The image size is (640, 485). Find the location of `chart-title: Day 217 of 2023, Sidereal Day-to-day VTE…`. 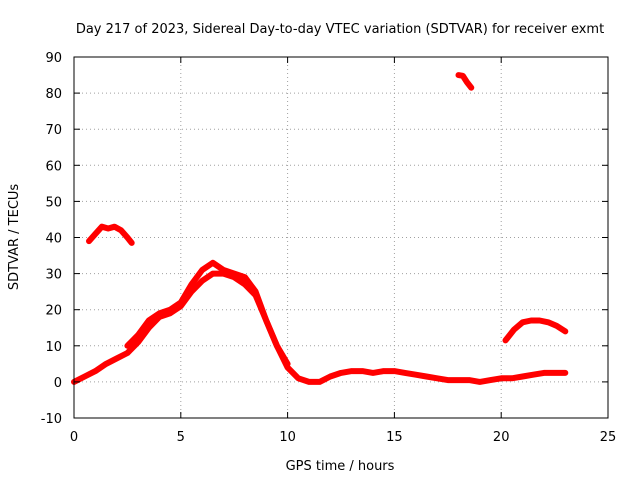

chart-title: Day 217 of 2023, Sidereal Day-to-day VTE… is located at coordinates (340, 29).